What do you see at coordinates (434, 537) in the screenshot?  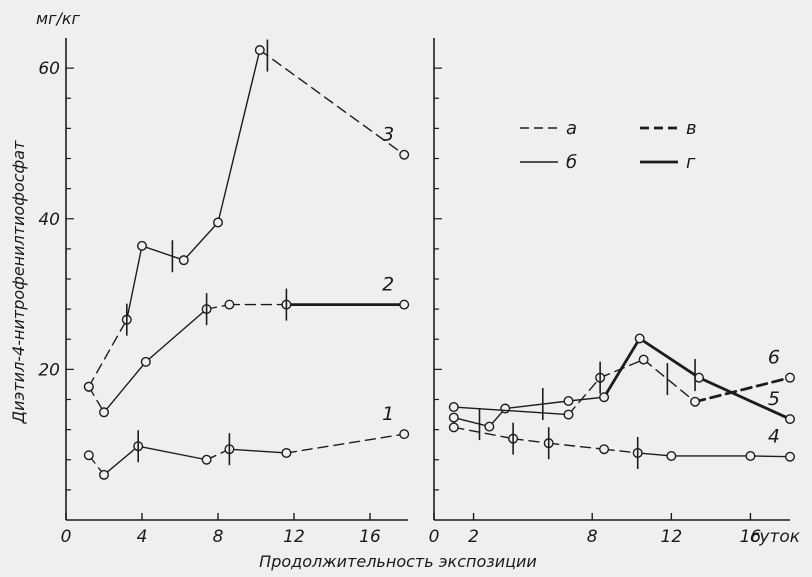 I see `right-x-tick-label: 0` at bounding box center [434, 537].